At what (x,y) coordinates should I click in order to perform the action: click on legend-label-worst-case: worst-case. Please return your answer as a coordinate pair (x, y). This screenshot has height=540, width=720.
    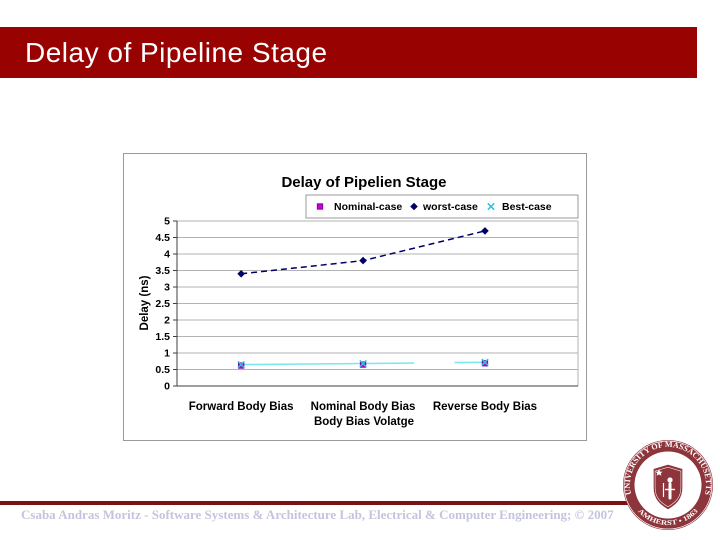
    Looking at the image, I should click on (450, 207).